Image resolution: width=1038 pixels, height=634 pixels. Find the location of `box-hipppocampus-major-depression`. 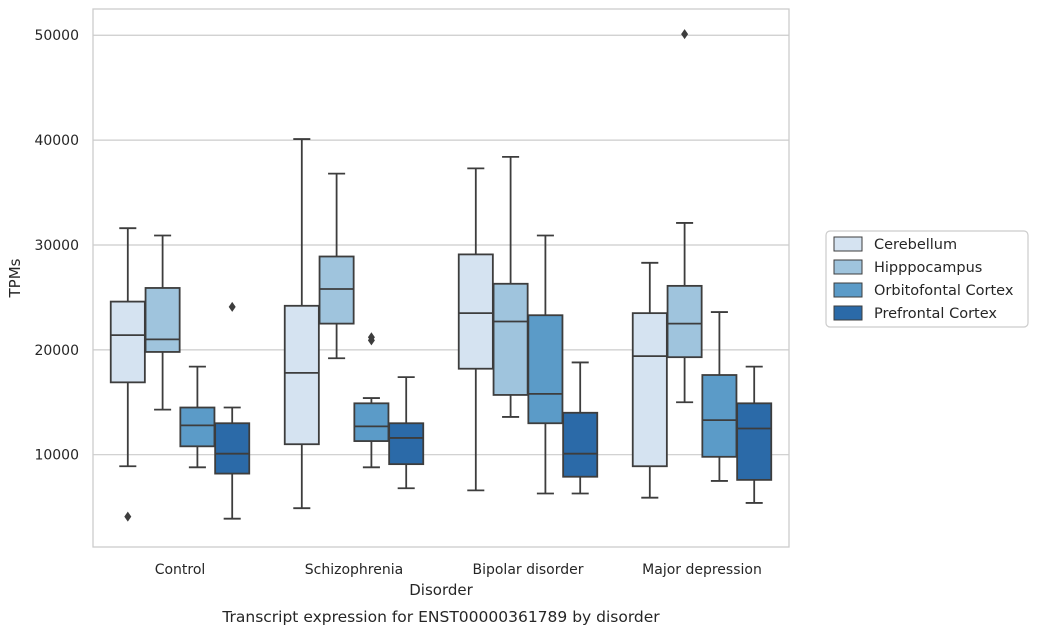

box-hipppocampus-major-depression is located at coordinates (684, 216).